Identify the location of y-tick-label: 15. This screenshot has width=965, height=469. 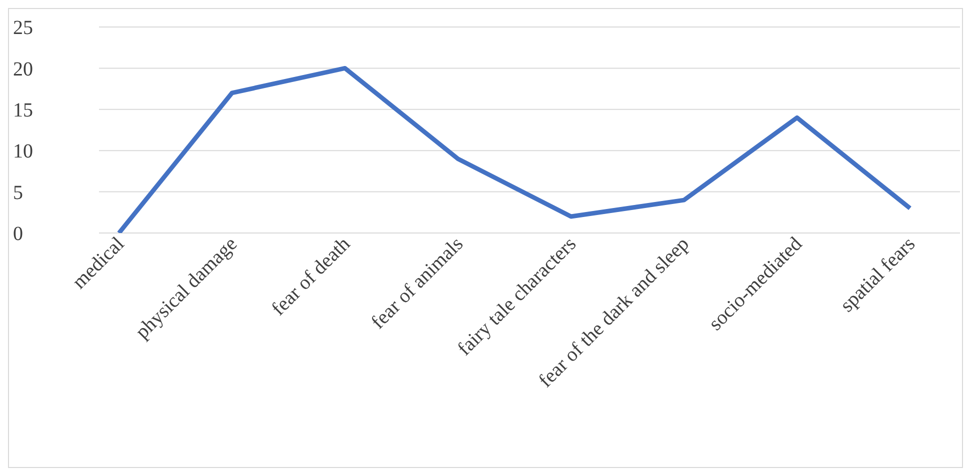
(23, 111).